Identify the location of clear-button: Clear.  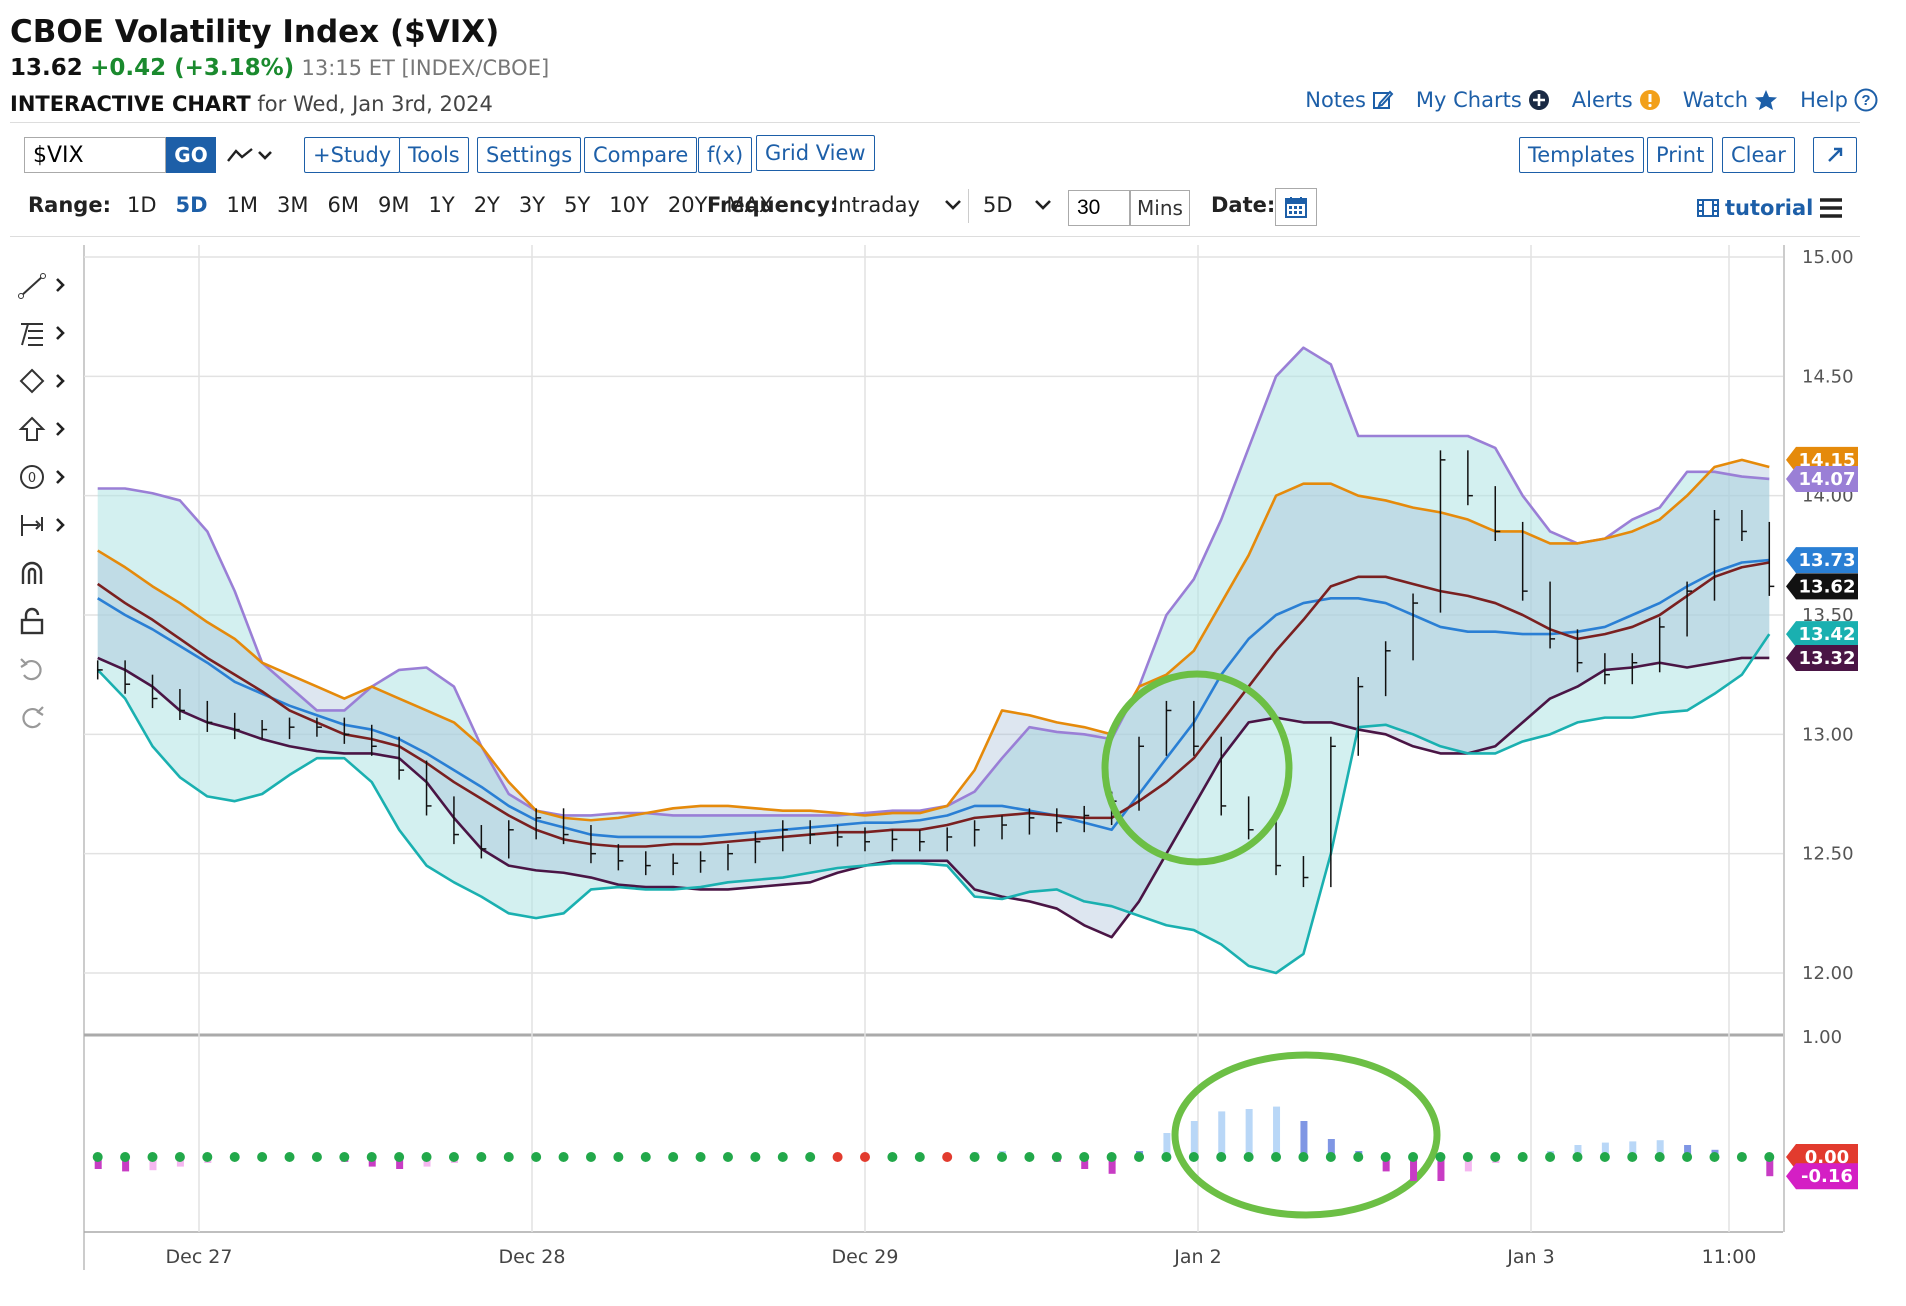
(1758, 155).